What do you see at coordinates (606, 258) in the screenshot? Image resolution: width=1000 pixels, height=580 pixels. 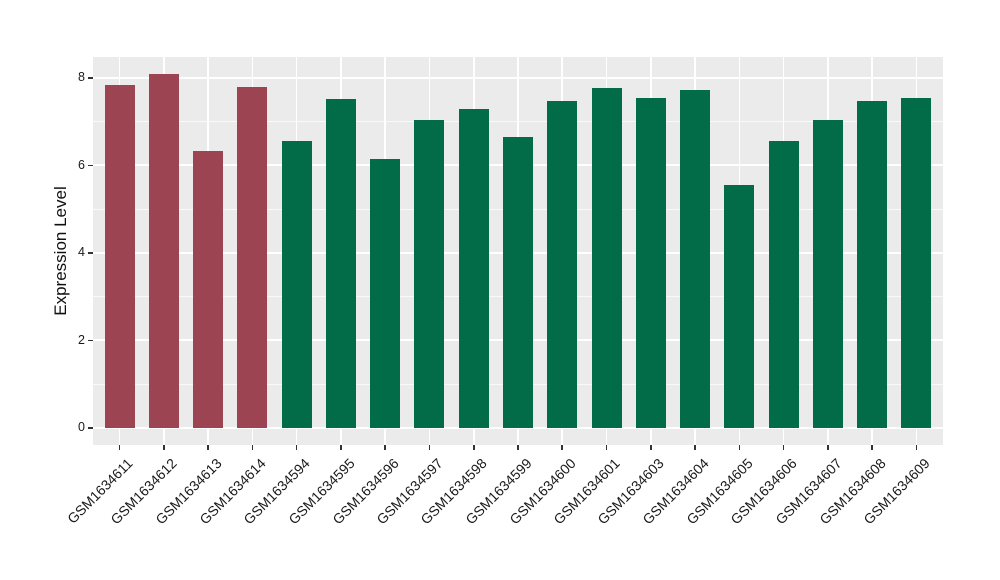 I see `bar-GSM1634601` at bounding box center [606, 258].